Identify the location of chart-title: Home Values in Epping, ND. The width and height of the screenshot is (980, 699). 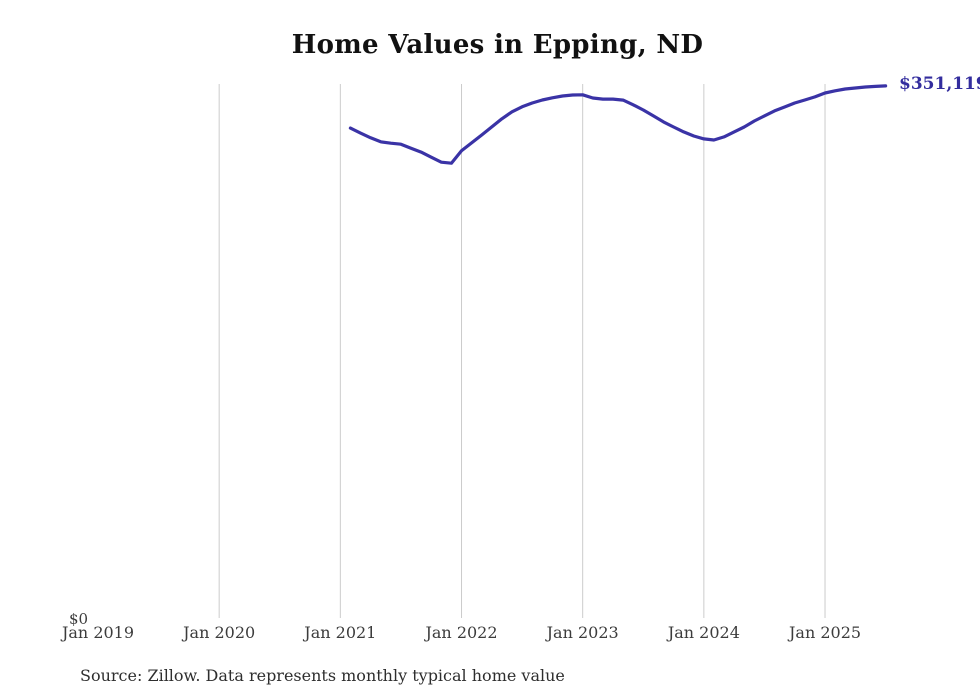
(497, 45).